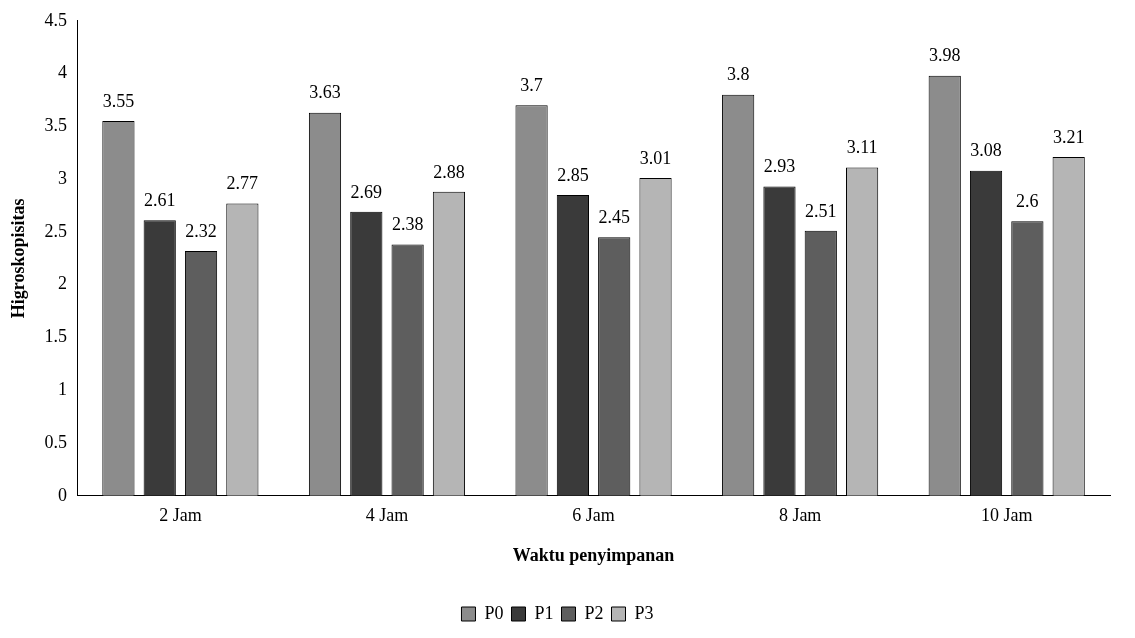 The height and width of the screenshot is (638, 1135). What do you see at coordinates (63, 72) in the screenshot?
I see `y-tick-label: 4` at bounding box center [63, 72].